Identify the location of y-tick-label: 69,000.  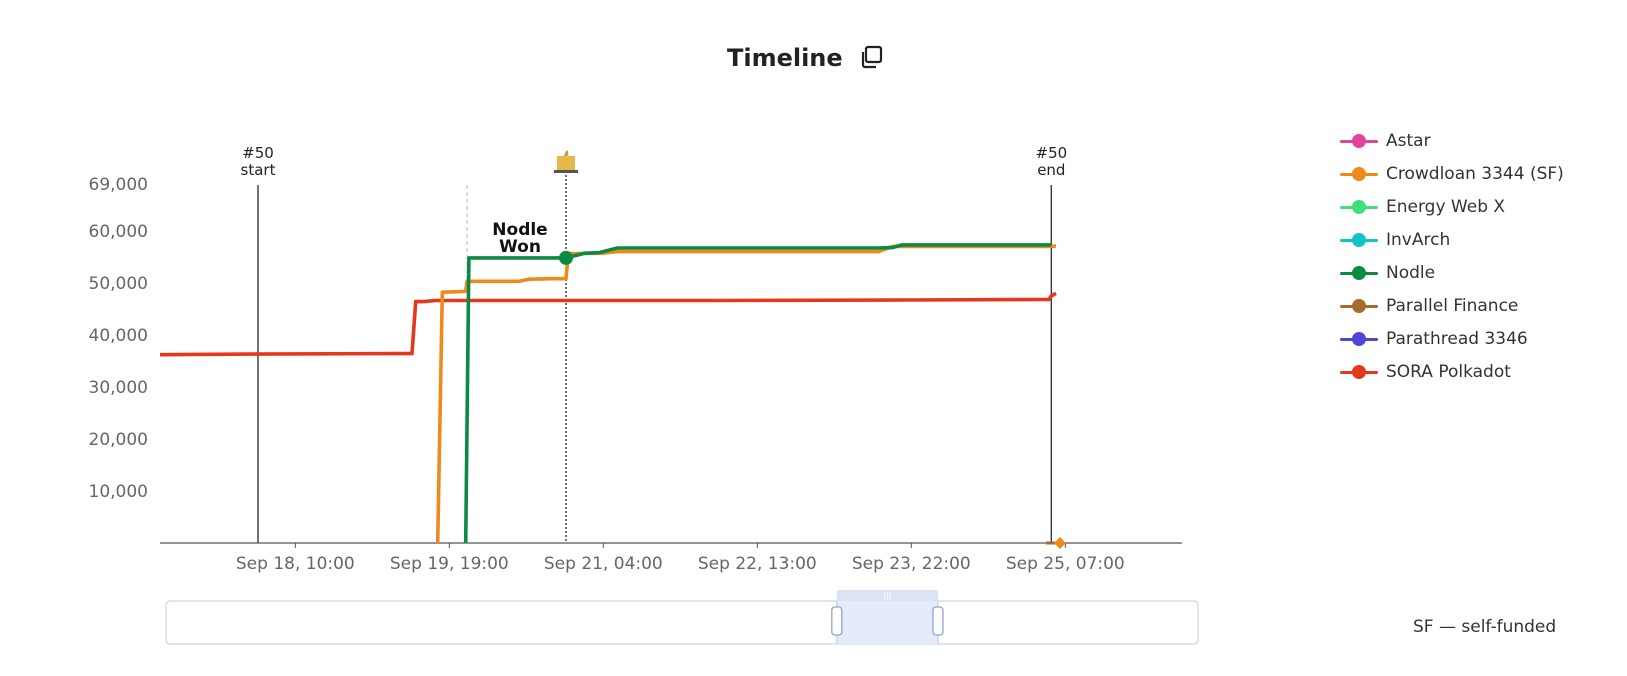
(118, 185).